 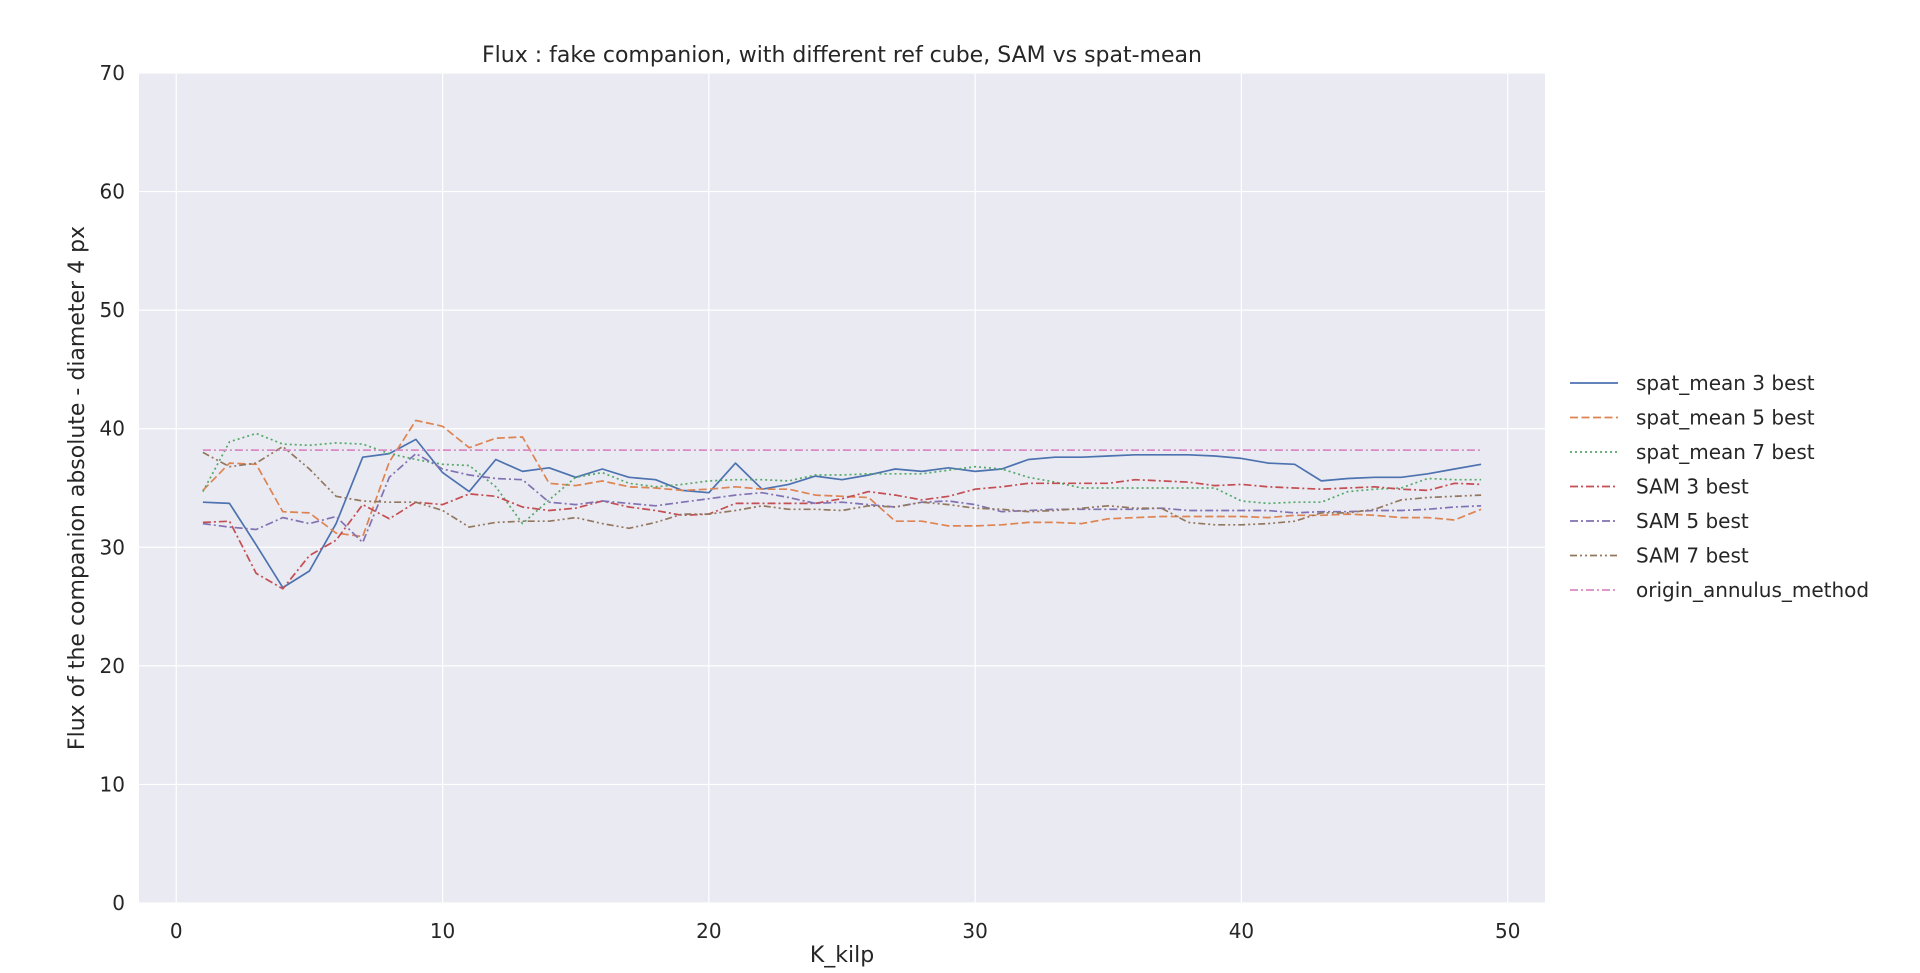 What do you see at coordinates (1692, 556) in the screenshot?
I see `legend-label: SAM 7 best` at bounding box center [1692, 556].